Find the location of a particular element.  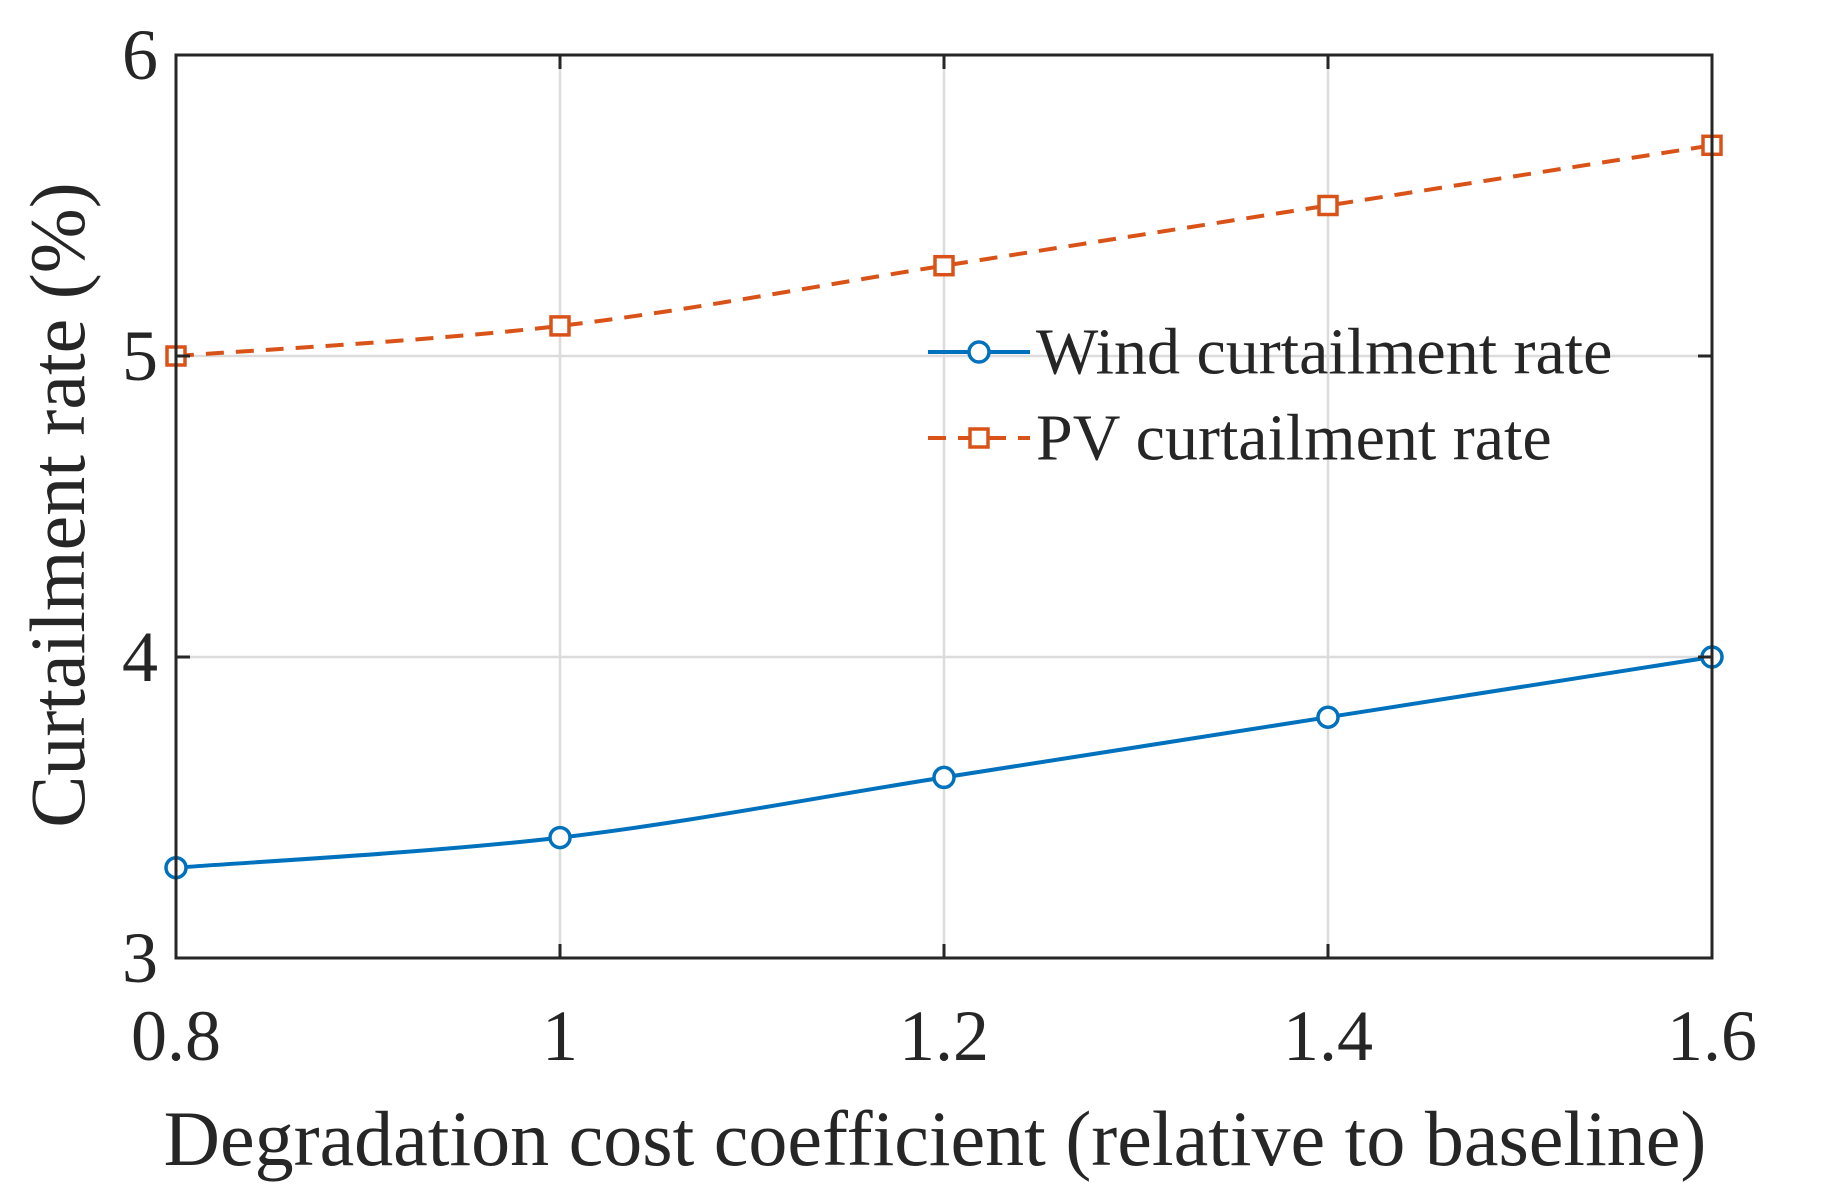

y-axis-label: Curtailment rate (%) is located at coordinates (57, 504).